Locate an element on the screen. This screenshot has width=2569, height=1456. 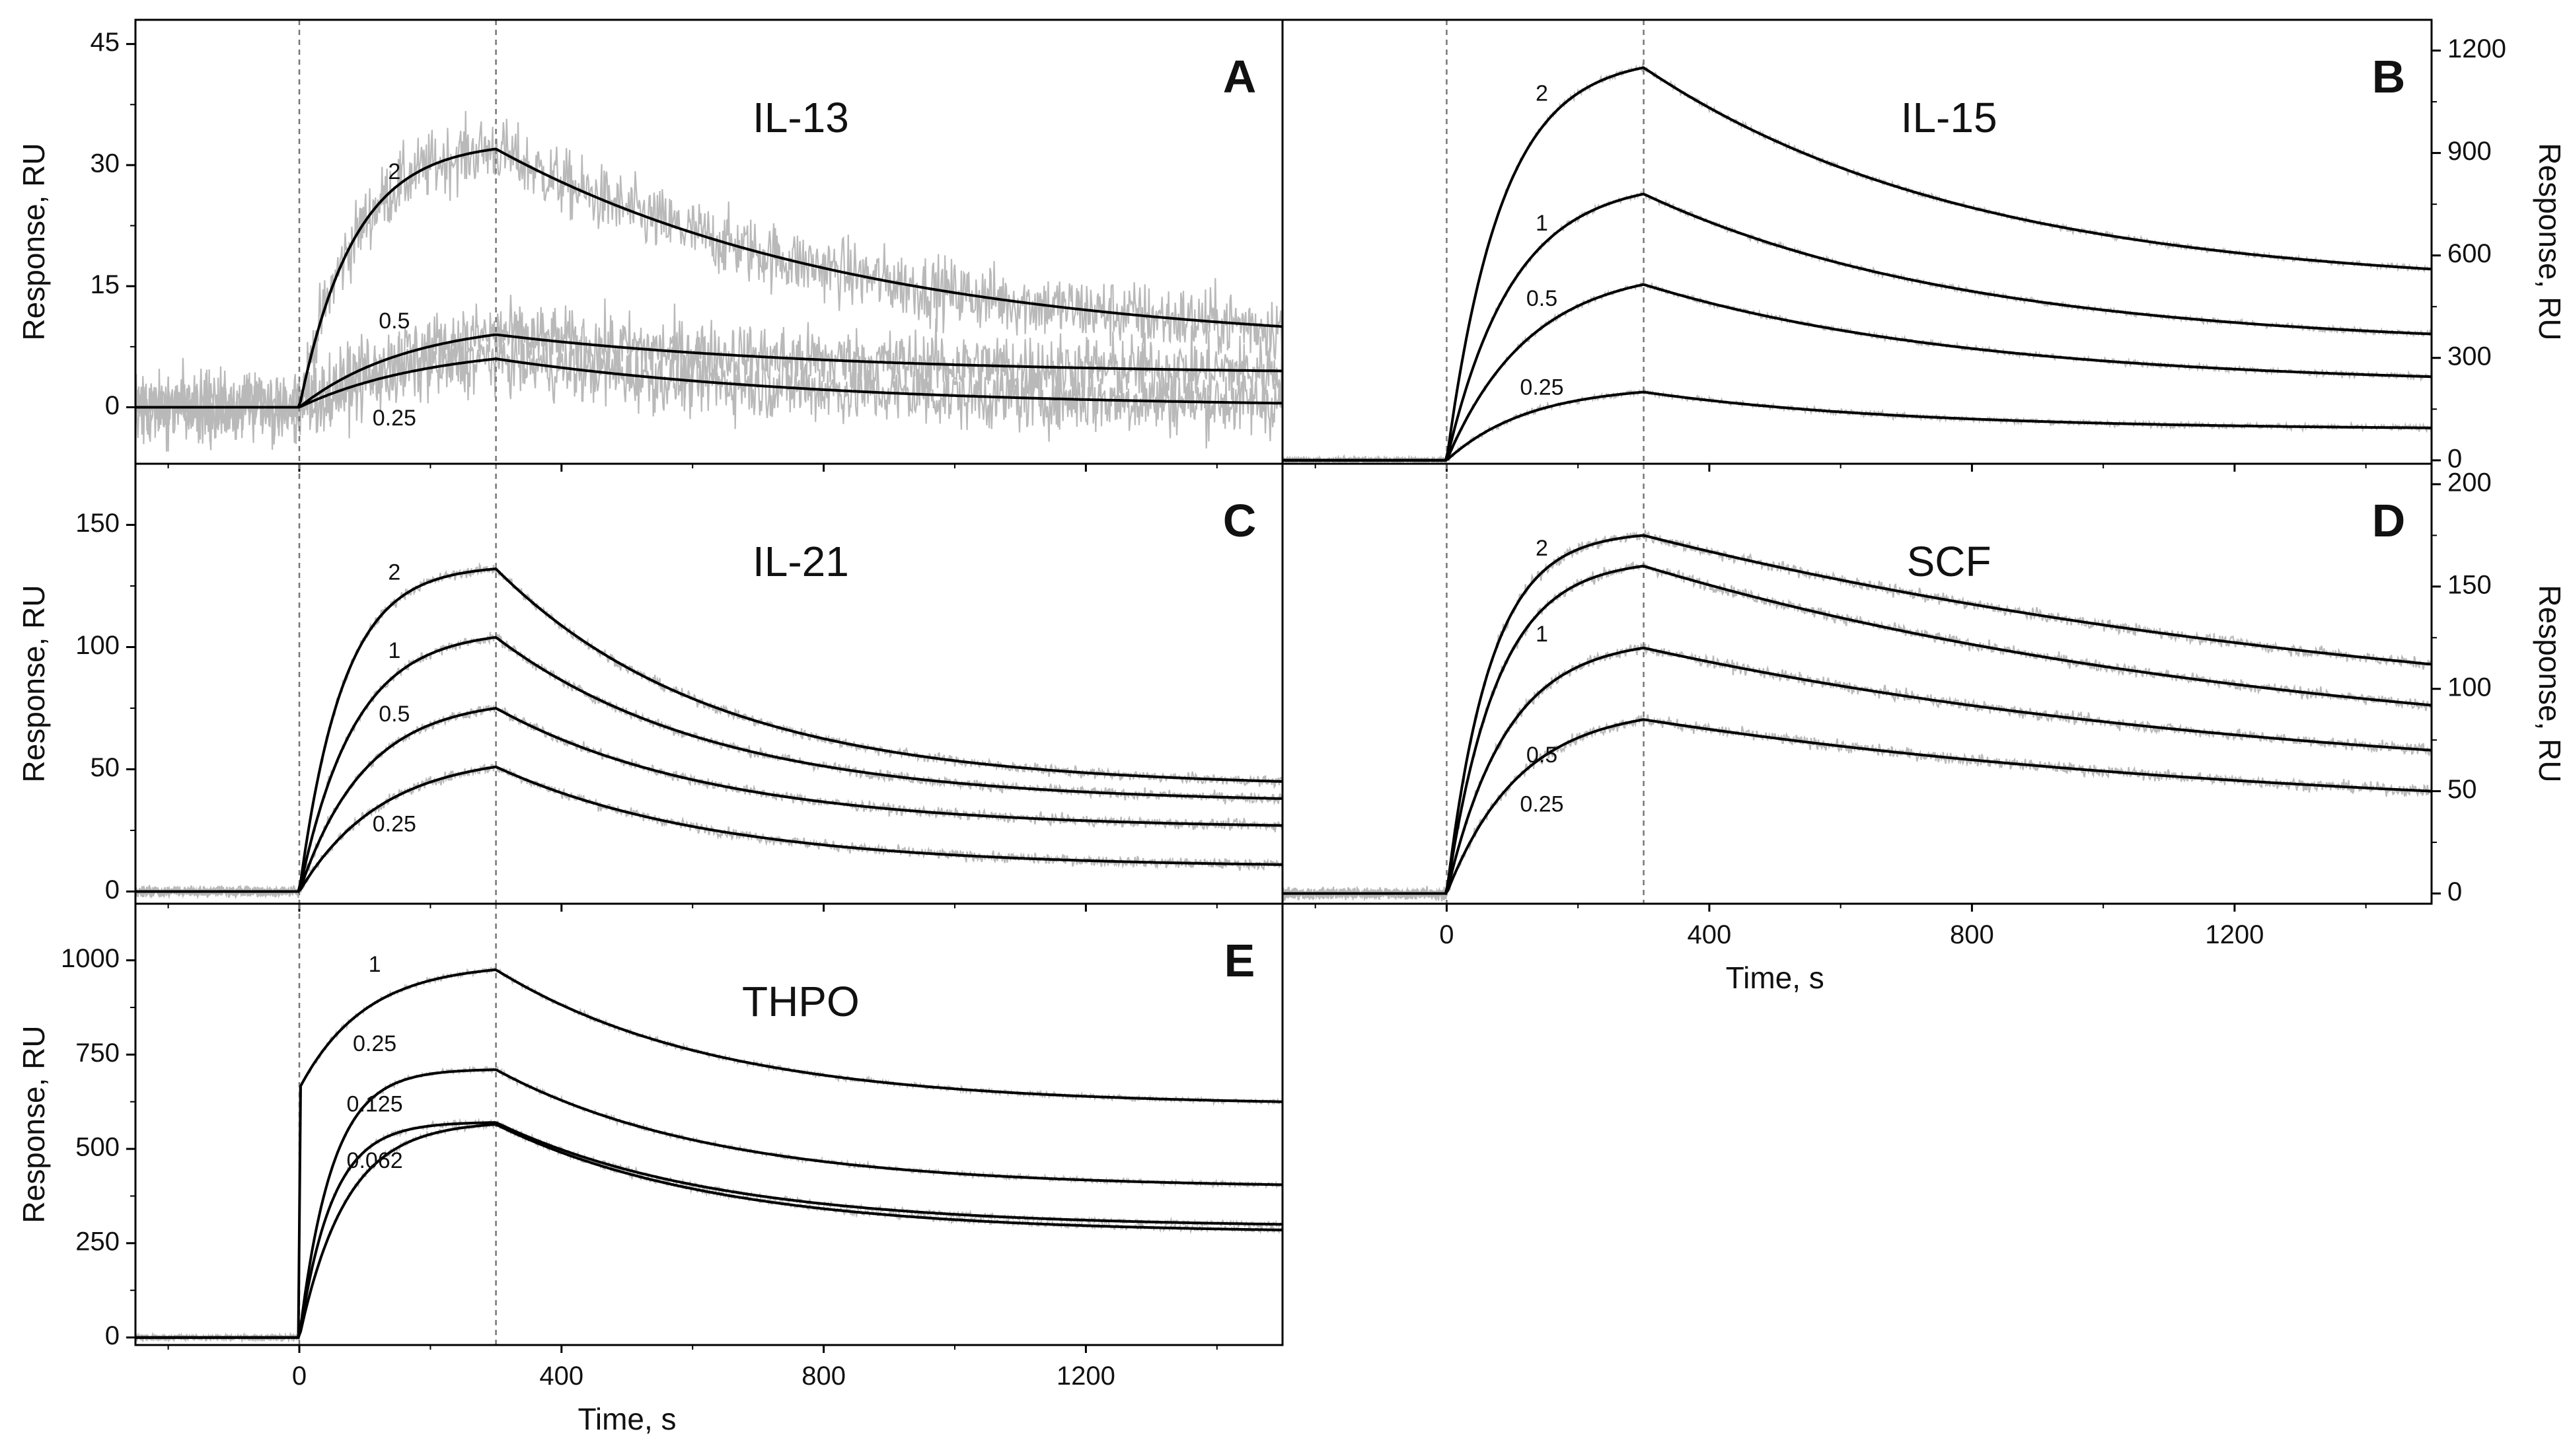
panel-e-ytick-label-4: 1000 is located at coordinates (90, 958).